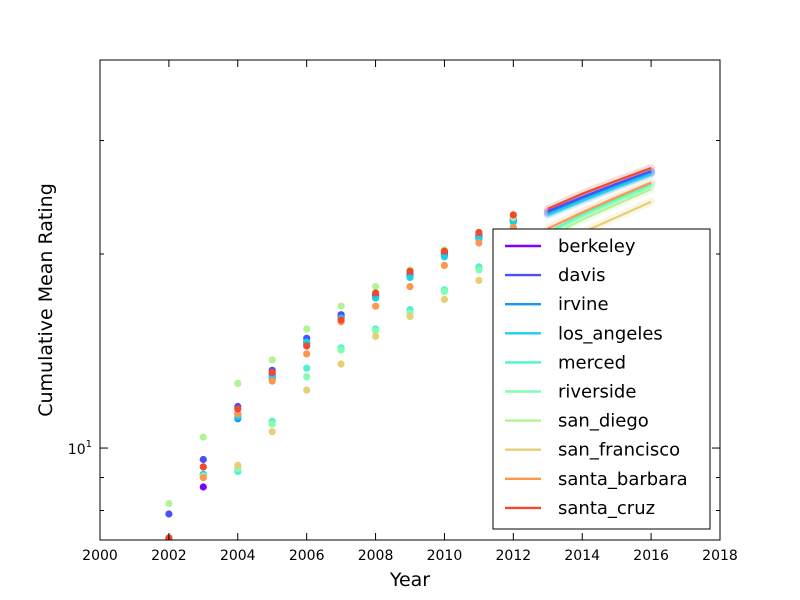 The height and width of the screenshot is (600, 800). What do you see at coordinates (651, 556) in the screenshot?
I see `x-tick-label-2016: 2016` at bounding box center [651, 556].